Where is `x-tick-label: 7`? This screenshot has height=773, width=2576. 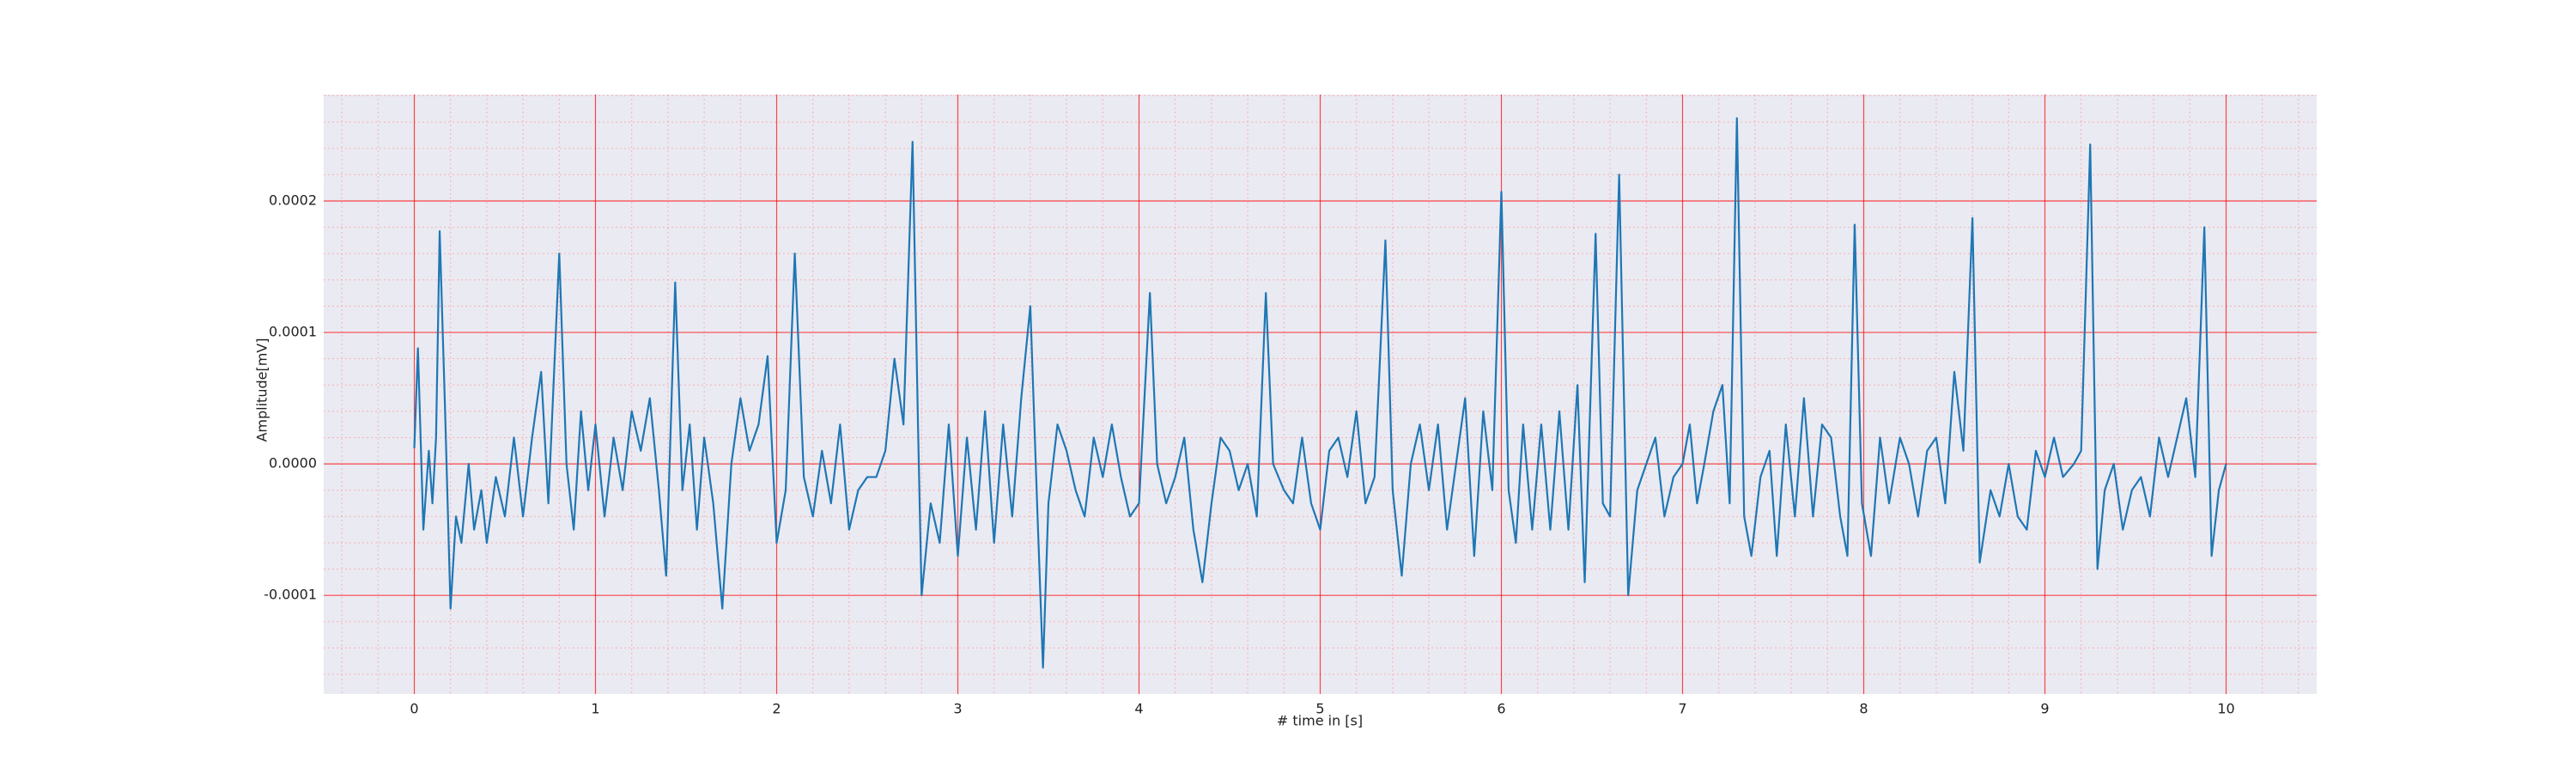
x-tick-label: 7 is located at coordinates (1682, 709).